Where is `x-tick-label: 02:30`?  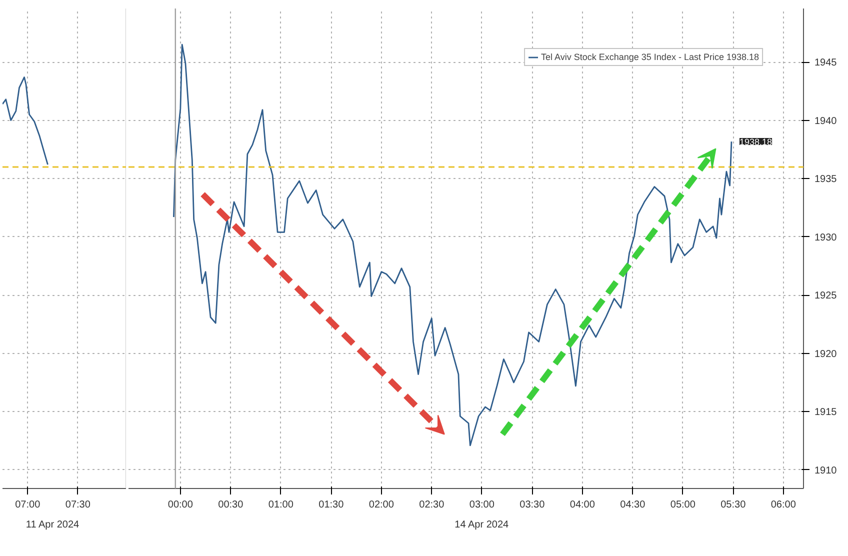
x-tick-label: 02:30 is located at coordinates (432, 505).